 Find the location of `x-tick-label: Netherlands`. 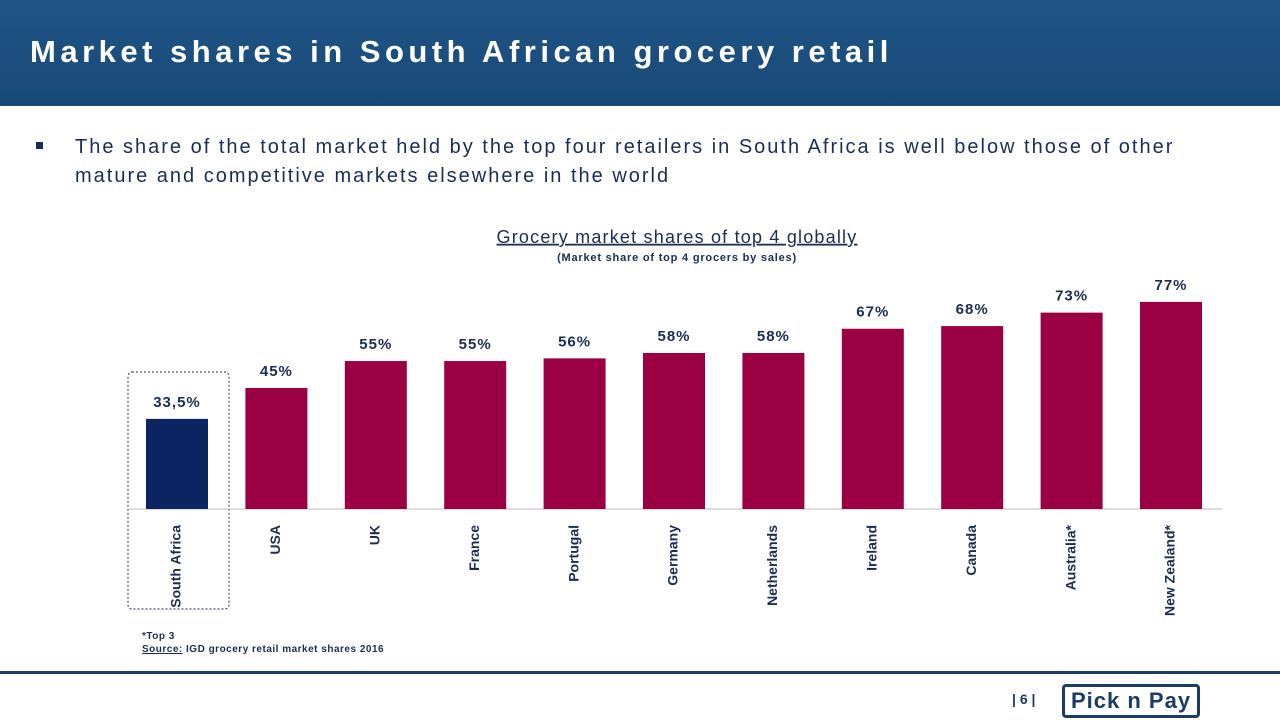

x-tick-label: Netherlands is located at coordinates (772, 565).